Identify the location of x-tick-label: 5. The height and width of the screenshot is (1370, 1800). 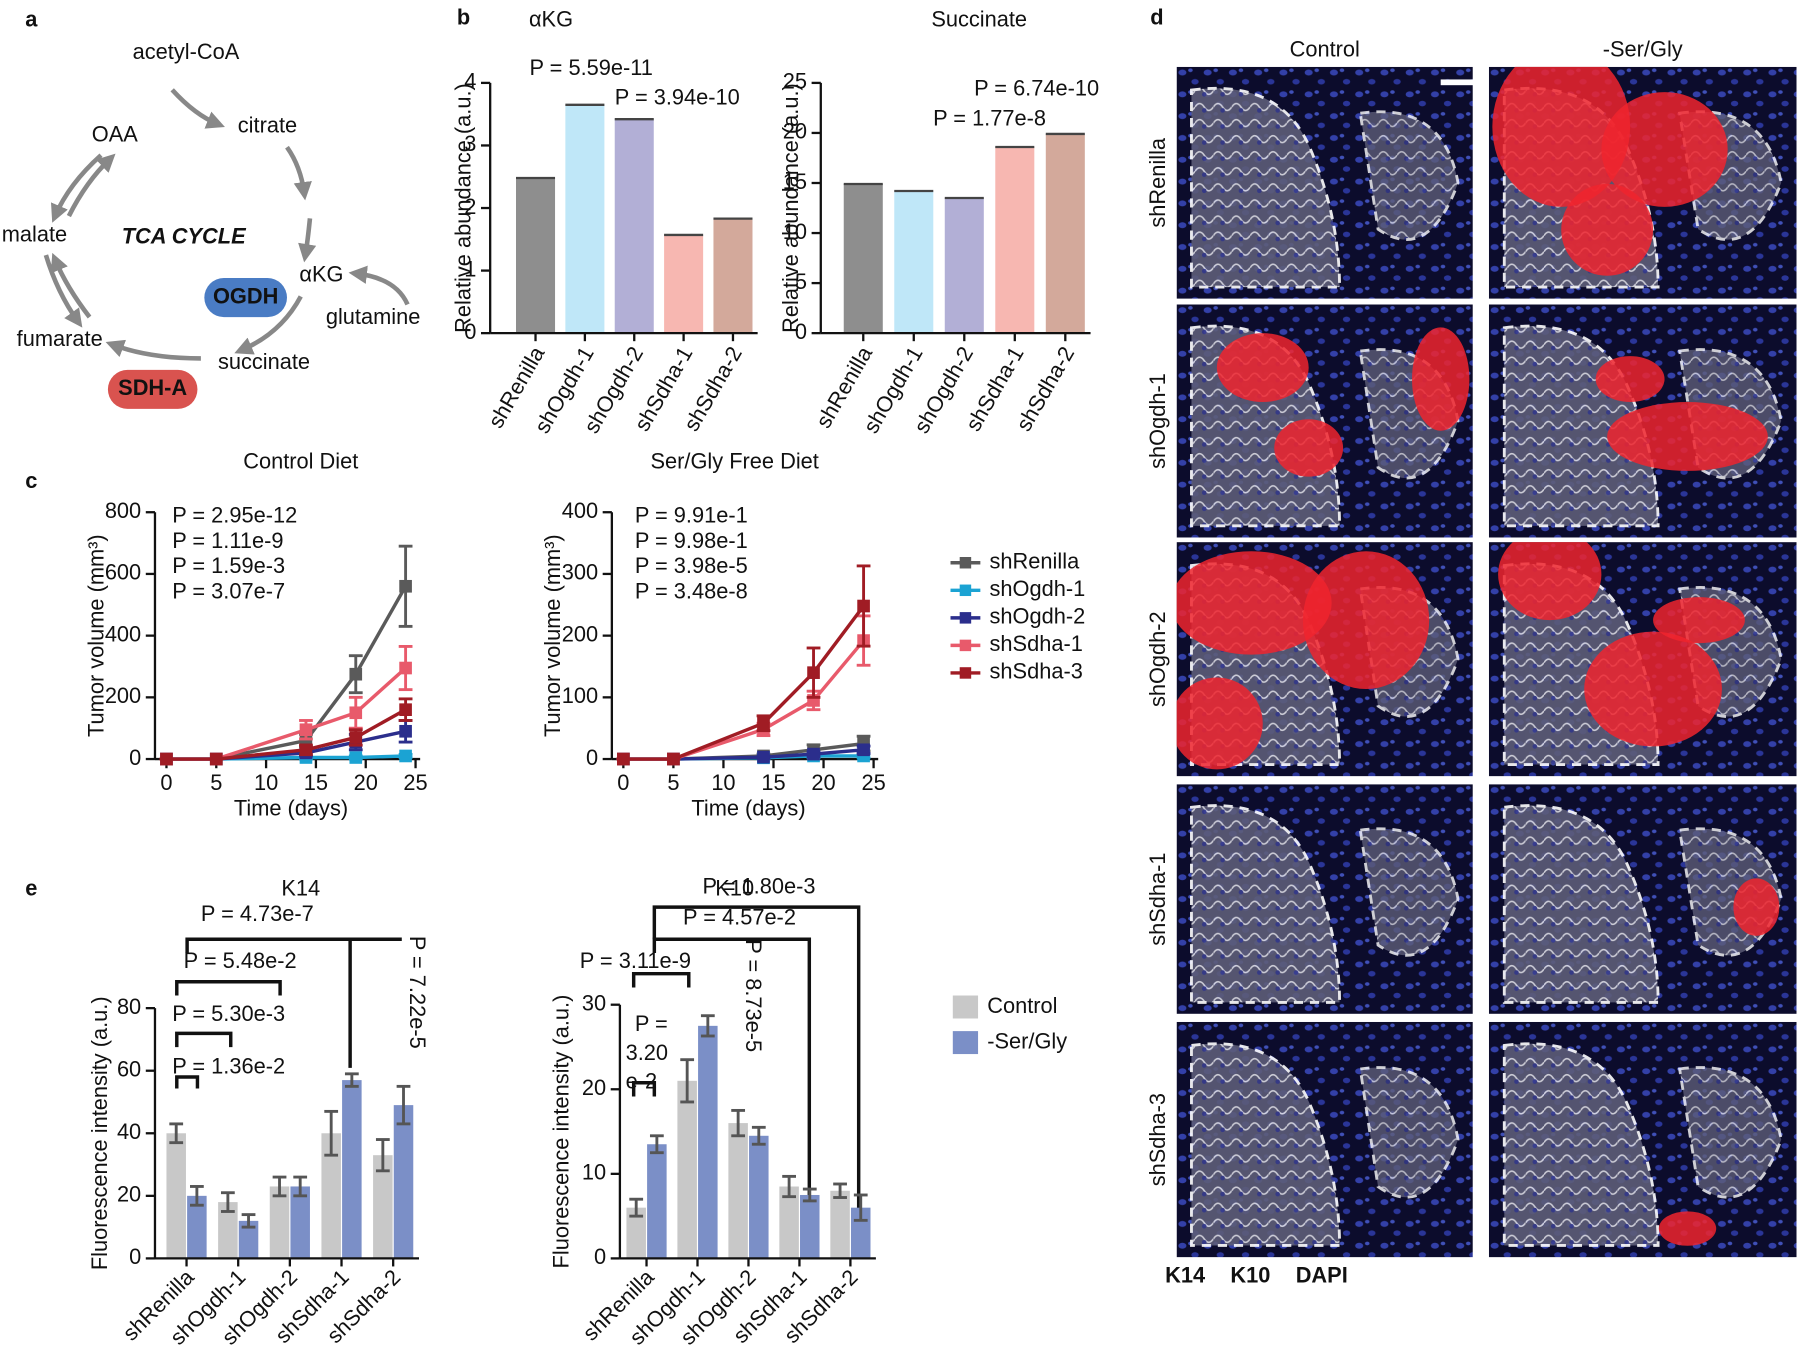
(216, 782).